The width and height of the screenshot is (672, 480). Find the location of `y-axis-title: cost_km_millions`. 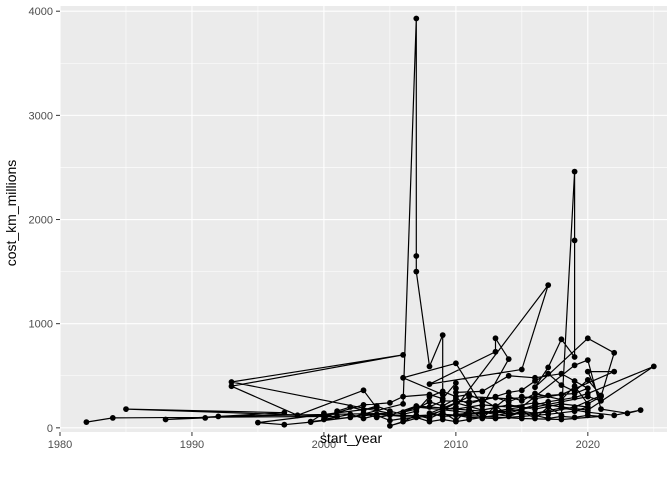

y-axis-title: cost_km_millions is located at coordinates (11, 213).